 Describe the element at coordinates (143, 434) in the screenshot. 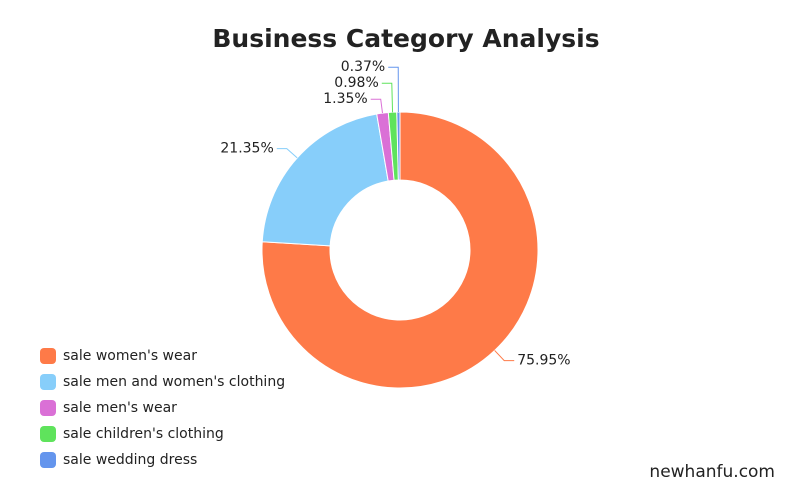

I see `legend-label: sale children's clothing` at that location.